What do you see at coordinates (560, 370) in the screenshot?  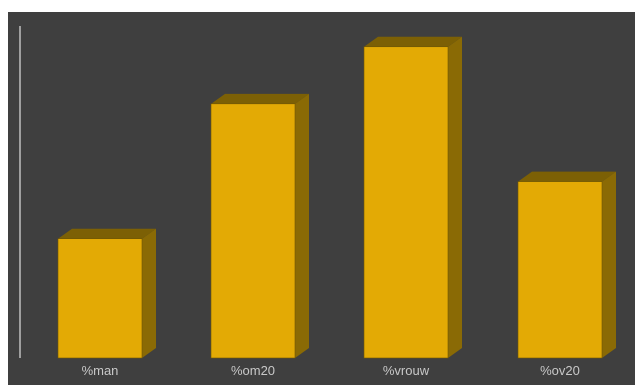 I see `category-label: %ov20` at bounding box center [560, 370].